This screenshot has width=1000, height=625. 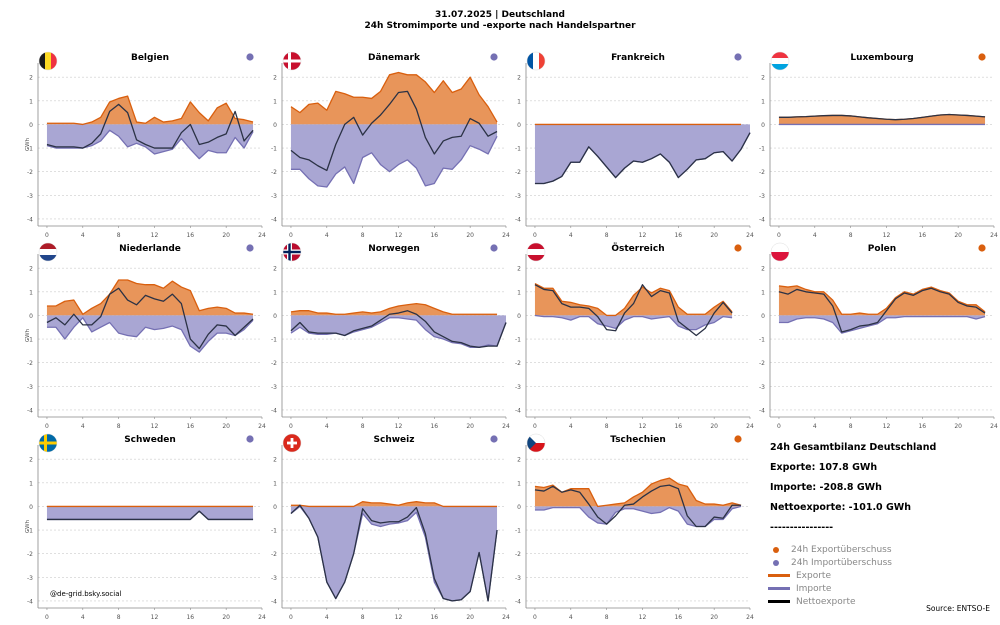 I want to click on panel-title: Belgien, so click(x=150, y=58).